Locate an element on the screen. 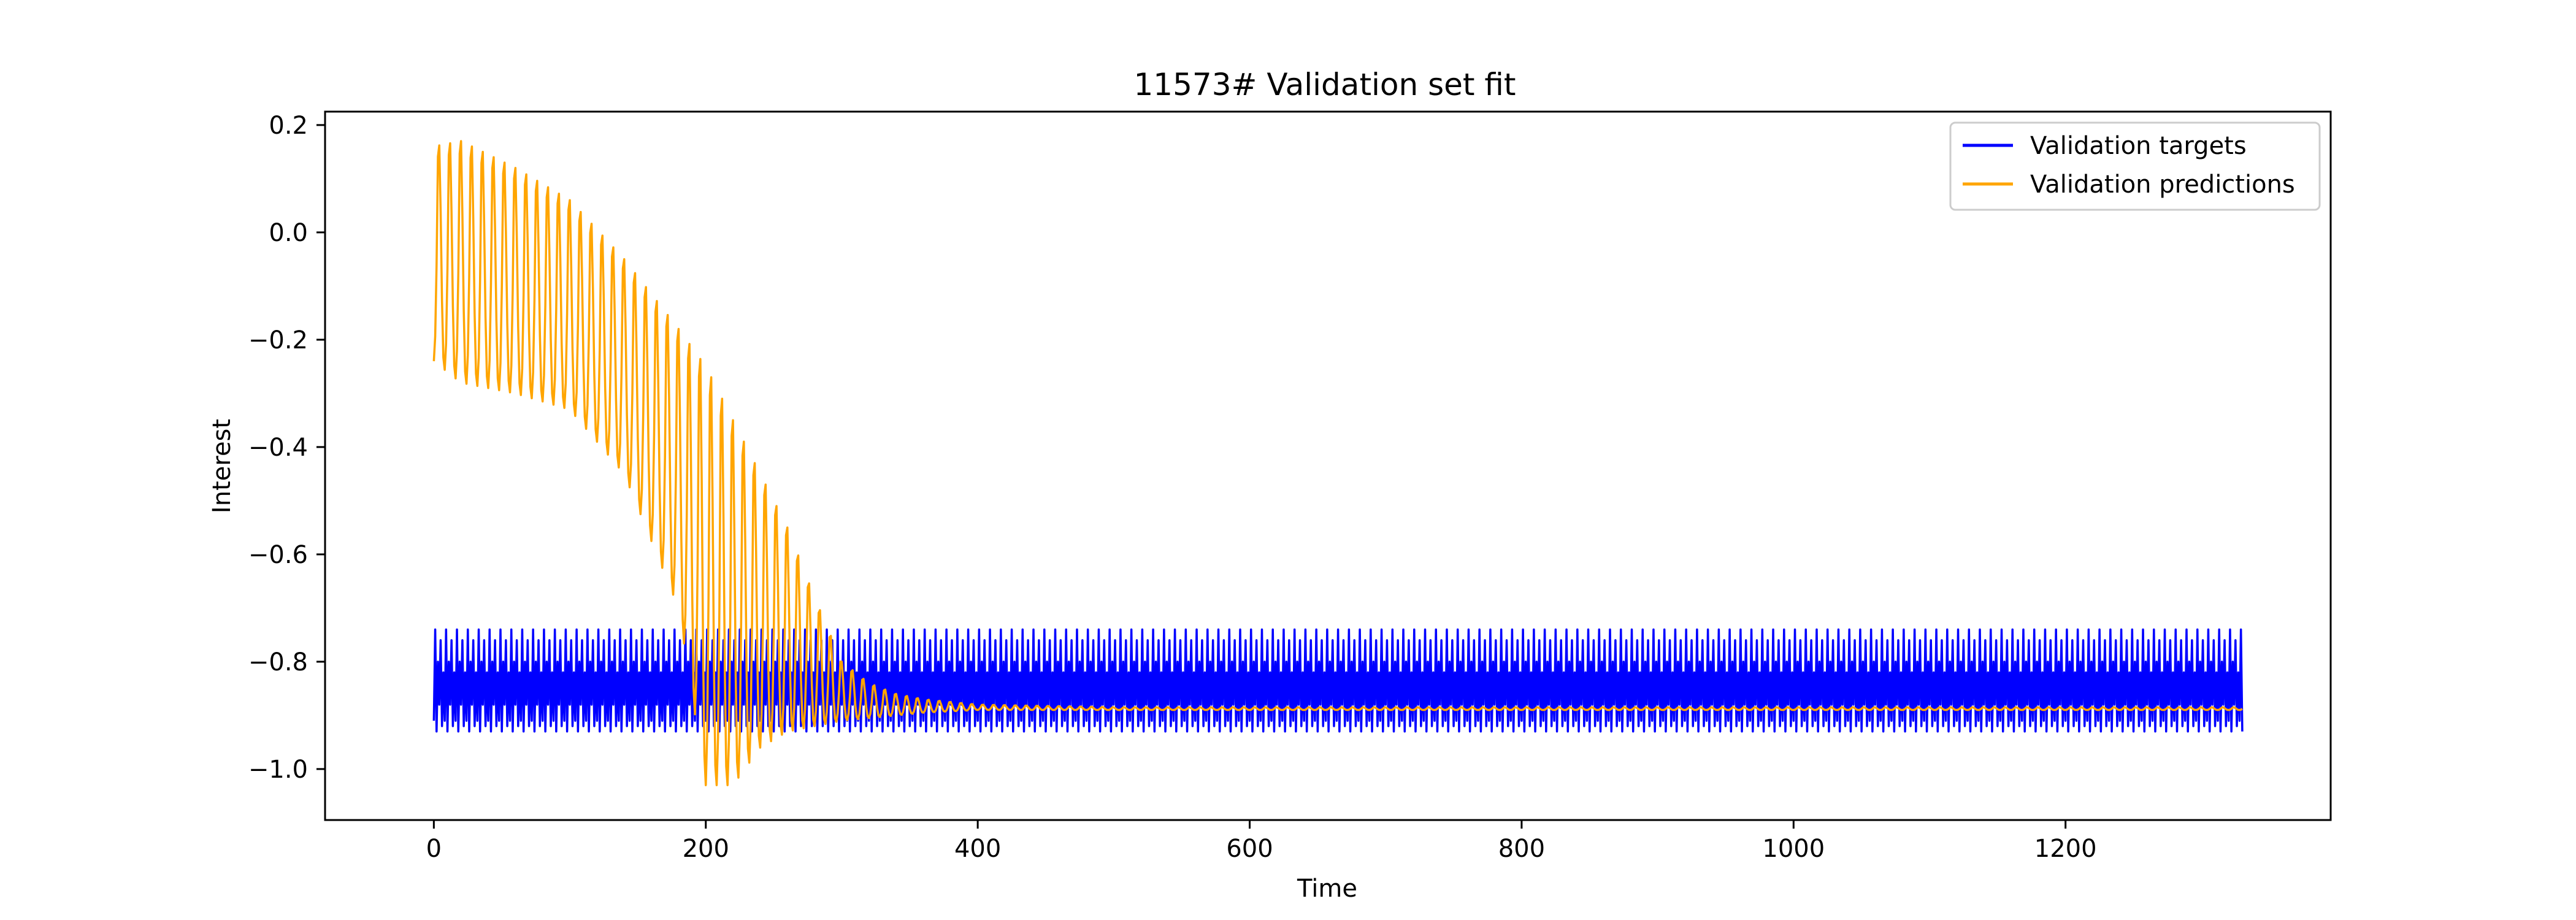  x-tick-label: 600 is located at coordinates (1249, 849).